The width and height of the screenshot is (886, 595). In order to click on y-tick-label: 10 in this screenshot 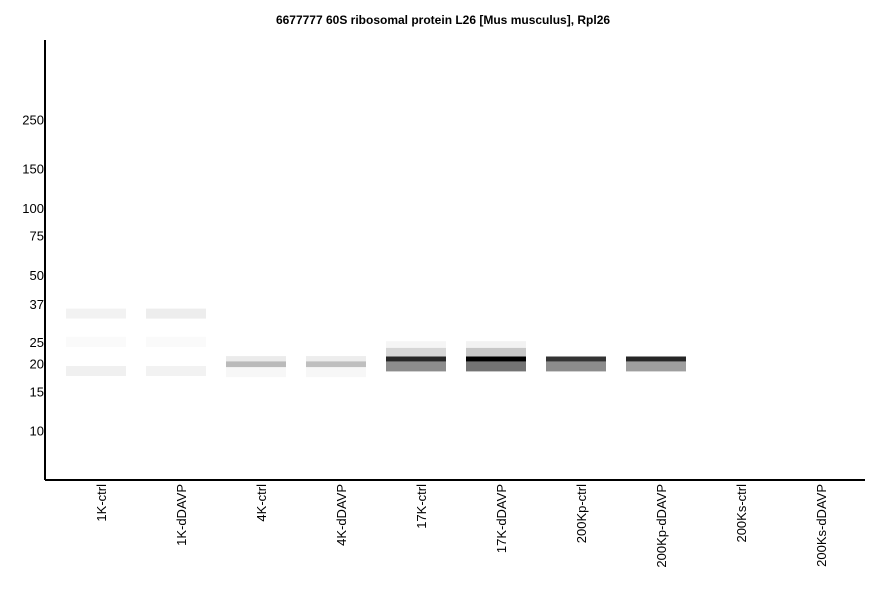, I will do `click(37, 431)`.